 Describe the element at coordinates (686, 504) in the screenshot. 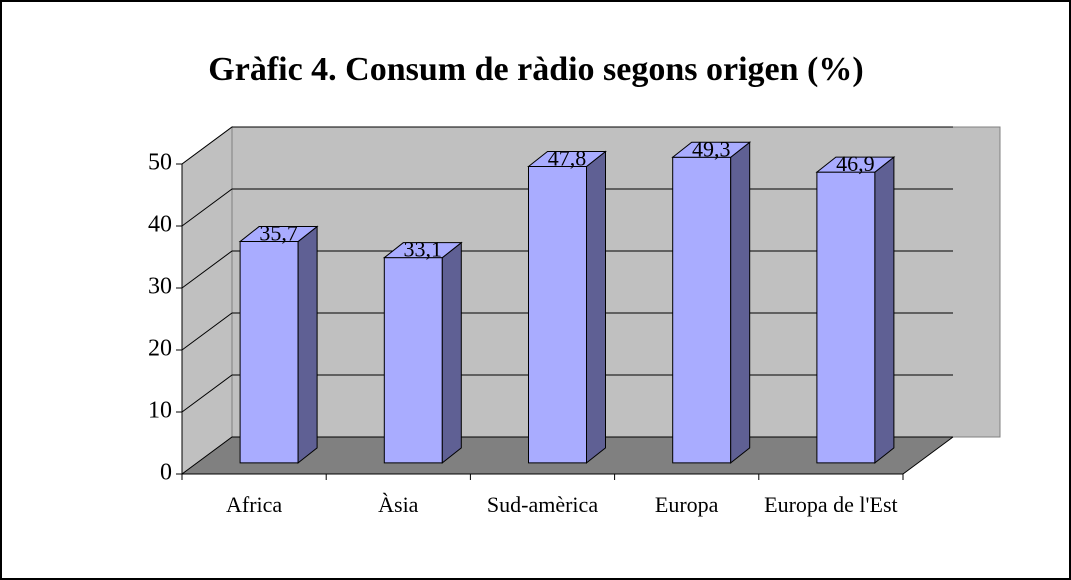

I see `x-tick-label: Europa` at that location.